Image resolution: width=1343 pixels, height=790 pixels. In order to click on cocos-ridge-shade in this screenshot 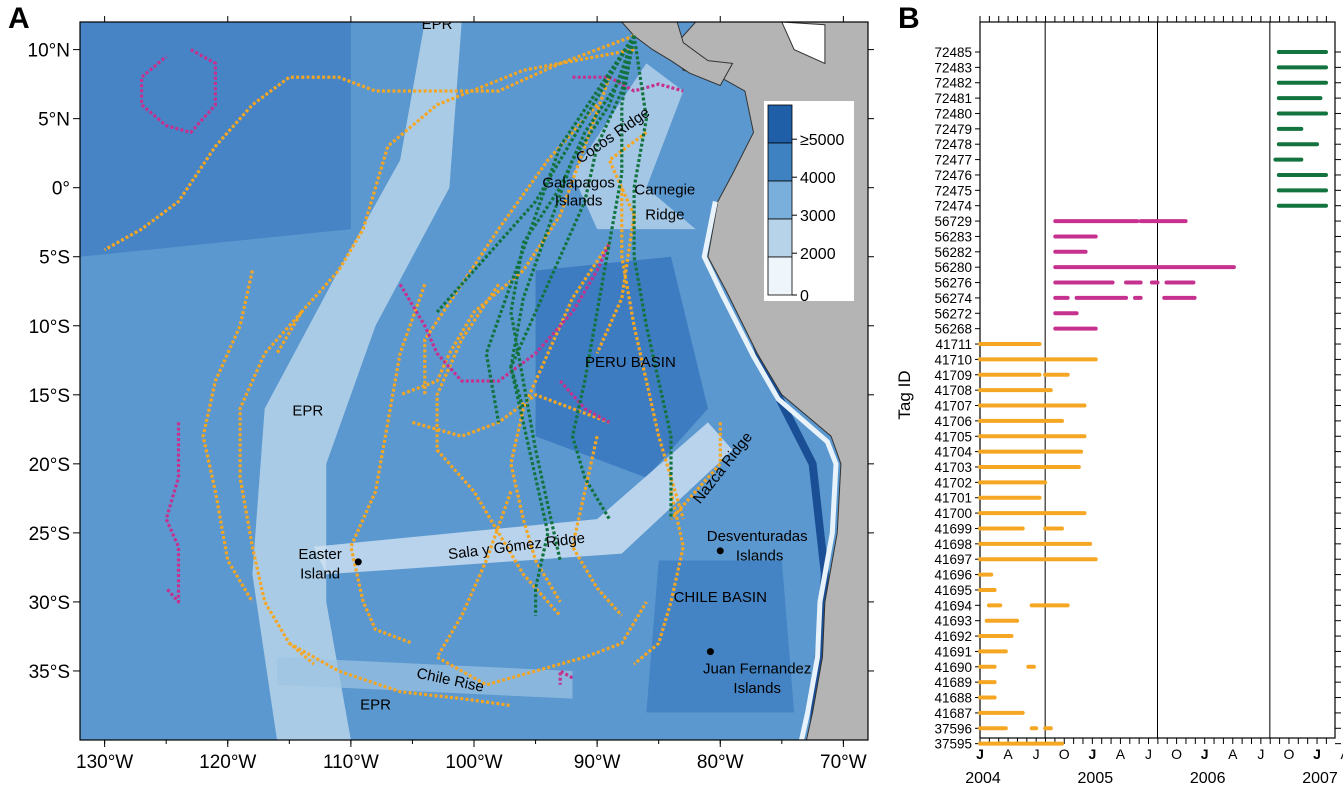, I will do `click(634, 146)`.